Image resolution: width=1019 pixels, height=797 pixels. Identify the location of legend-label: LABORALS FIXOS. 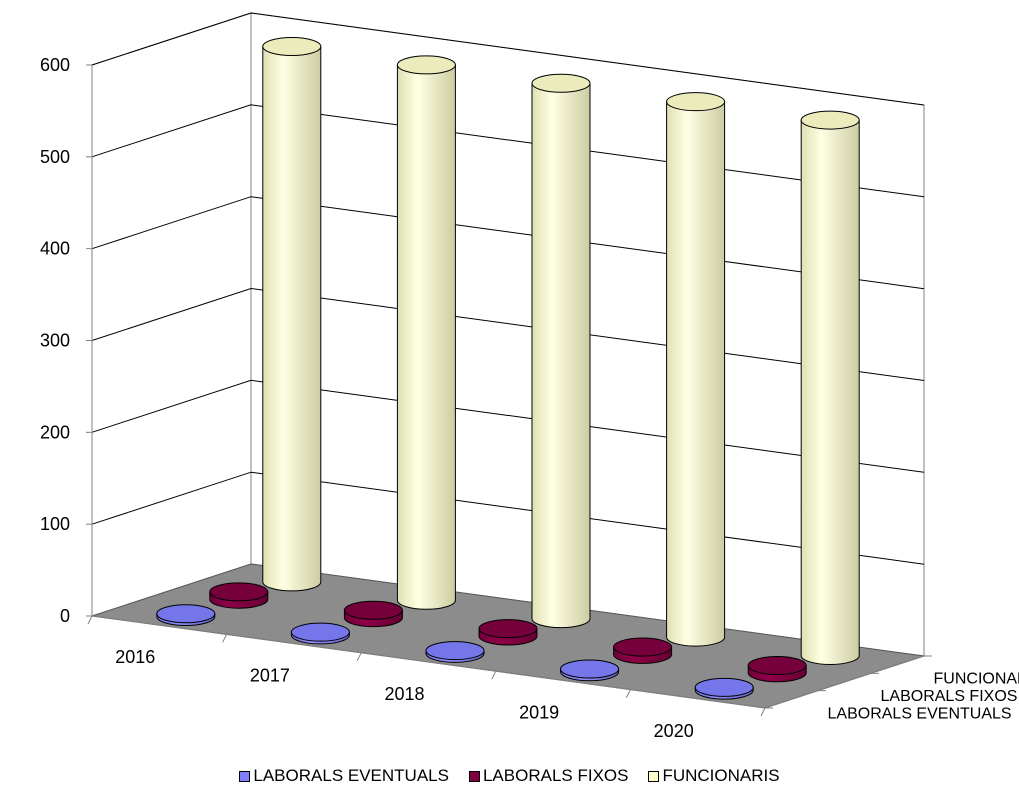
(555, 775).